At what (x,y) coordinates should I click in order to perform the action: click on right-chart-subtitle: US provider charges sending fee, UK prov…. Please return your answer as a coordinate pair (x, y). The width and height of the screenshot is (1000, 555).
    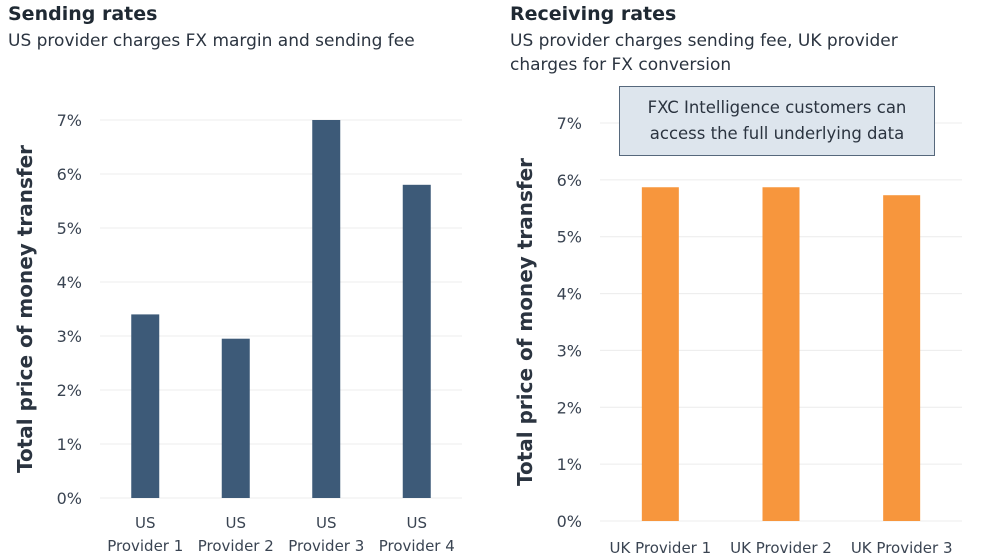
    Looking at the image, I should click on (704, 53).